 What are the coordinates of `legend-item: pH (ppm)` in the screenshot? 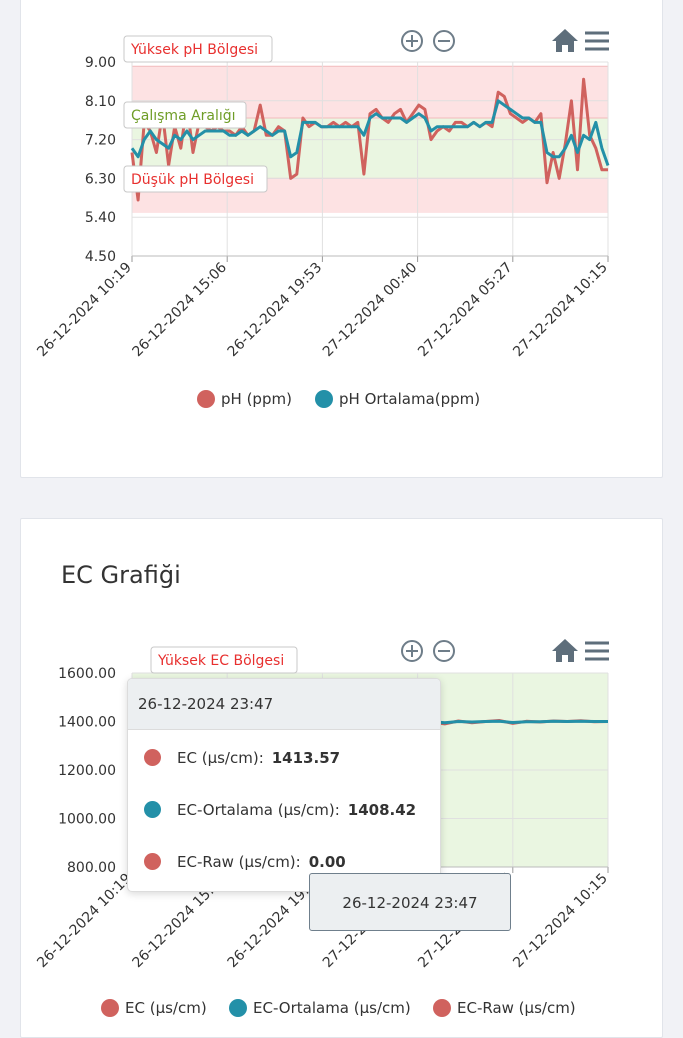 It's located at (244, 399).